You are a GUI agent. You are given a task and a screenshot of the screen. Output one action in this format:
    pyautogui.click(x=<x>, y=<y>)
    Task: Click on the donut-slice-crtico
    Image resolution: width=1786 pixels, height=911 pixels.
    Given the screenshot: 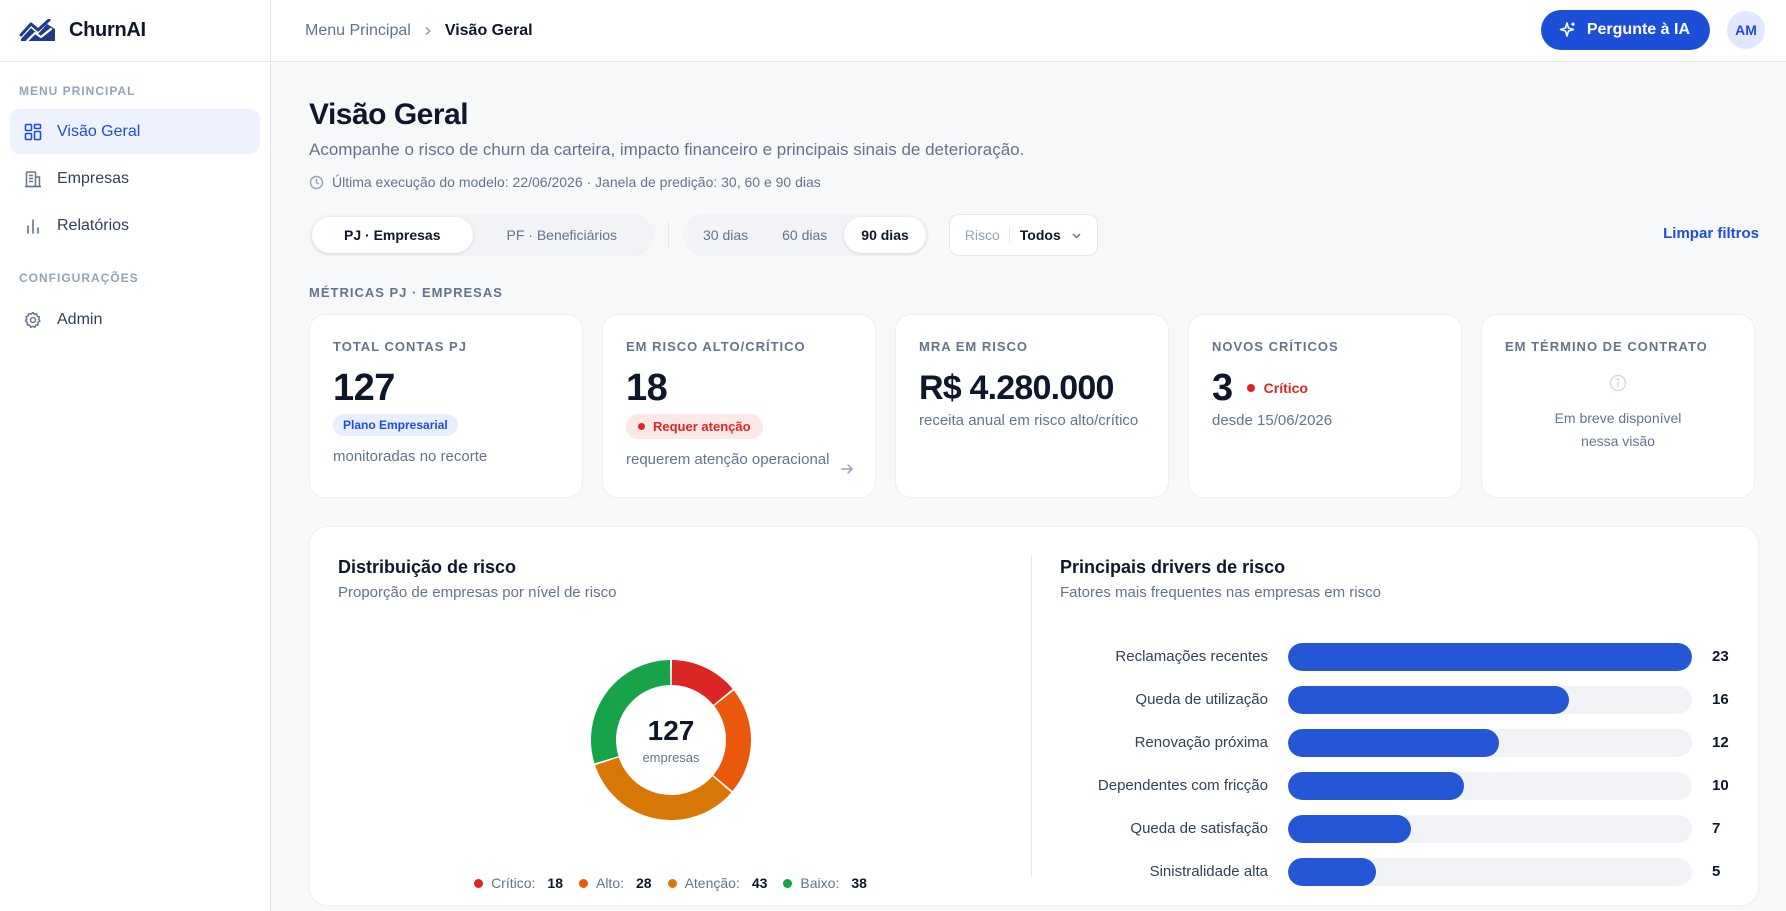 What is the action you would take?
    pyautogui.click(x=702, y=682)
    